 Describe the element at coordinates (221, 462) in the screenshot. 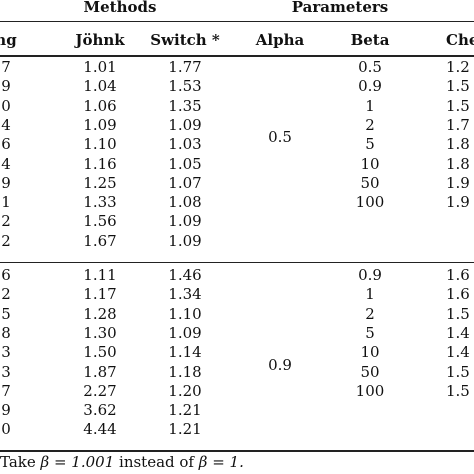

I see `footnote-expr2: β = 1.` at that location.